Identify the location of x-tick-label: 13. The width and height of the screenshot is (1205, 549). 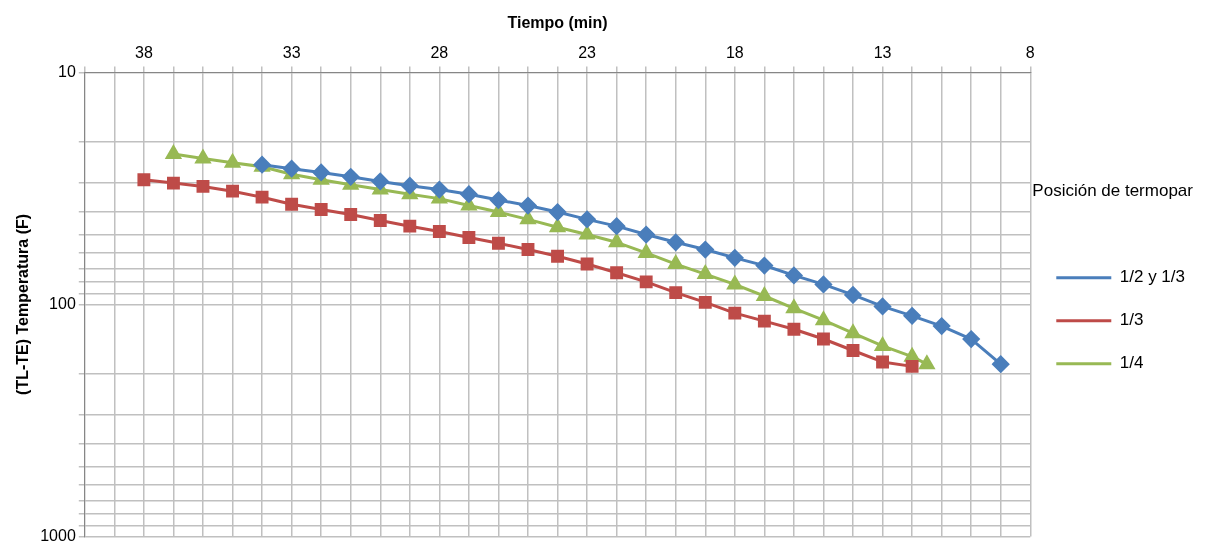
(882, 53).